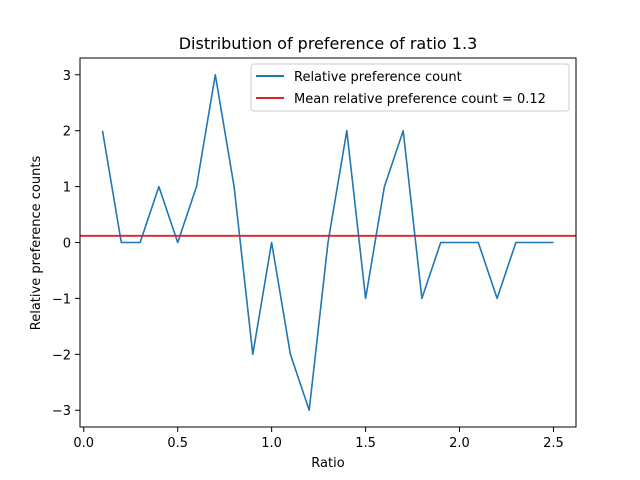 The width and height of the screenshot is (640, 480). I want to click on y-tick-label: 0, so click(67, 244).